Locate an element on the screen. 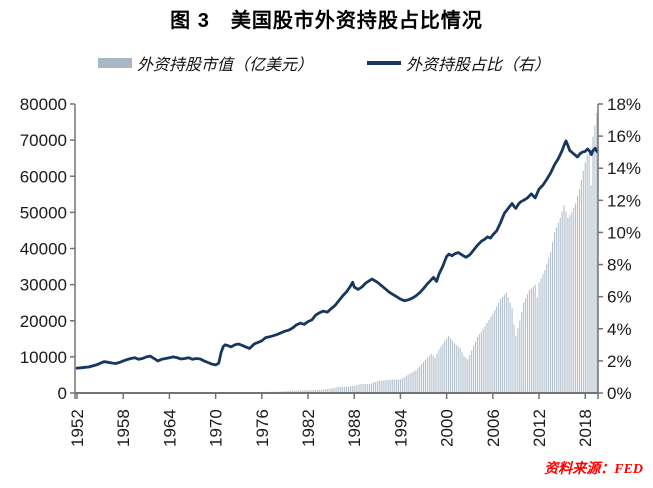 The height and width of the screenshot is (488, 653). svg-text: 50000 is located at coordinates (43, 212).